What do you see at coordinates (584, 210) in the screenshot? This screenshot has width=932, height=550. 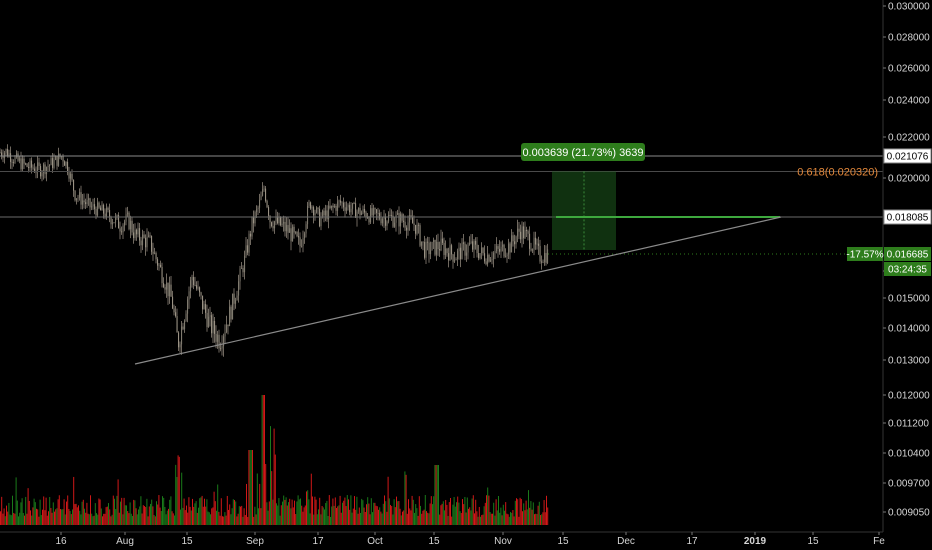 I see `measure-box` at bounding box center [584, 210].